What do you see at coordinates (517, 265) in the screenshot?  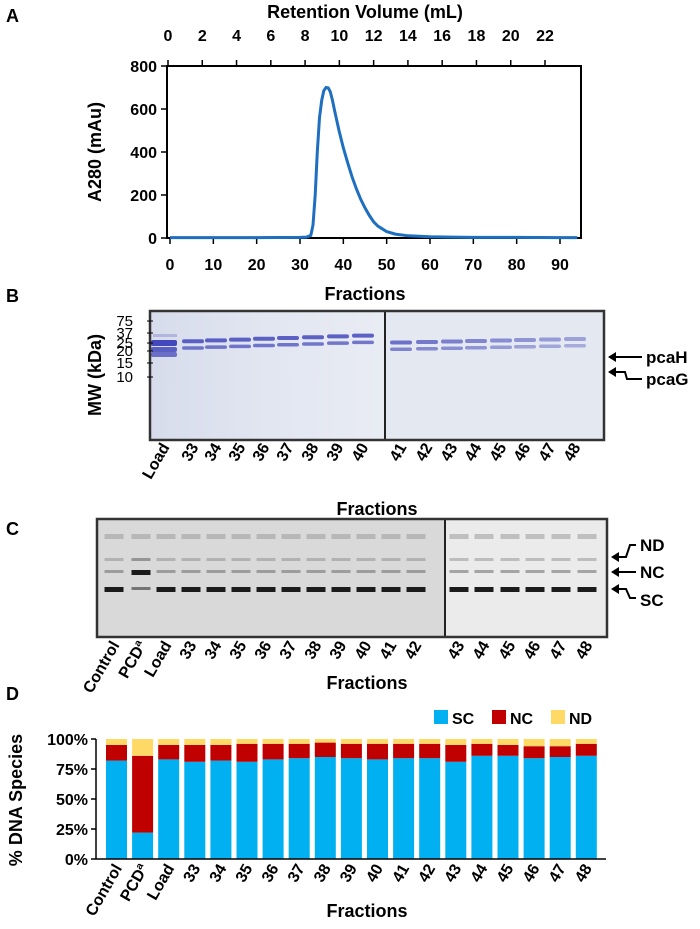 I see `x-tick-label: 80` at bounding box center [517, 265].